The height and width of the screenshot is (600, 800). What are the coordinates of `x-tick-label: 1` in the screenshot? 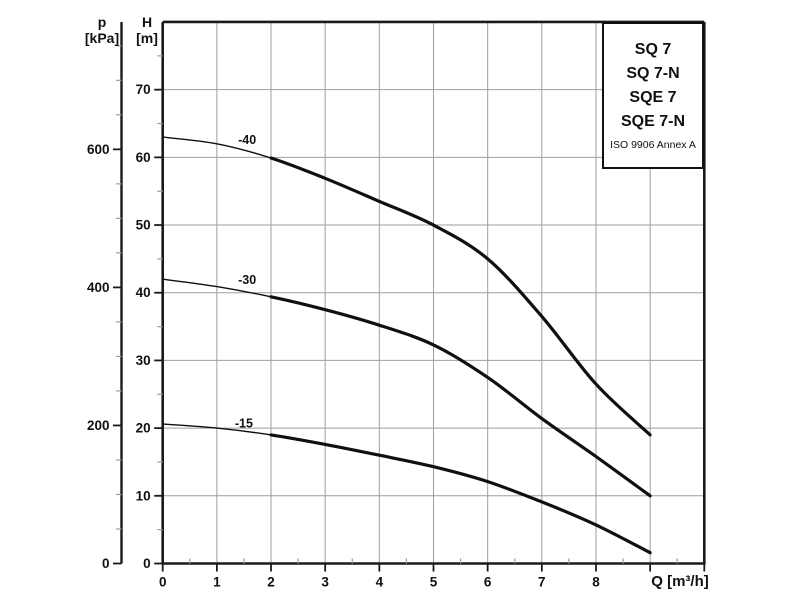 It's located at (217, 582).